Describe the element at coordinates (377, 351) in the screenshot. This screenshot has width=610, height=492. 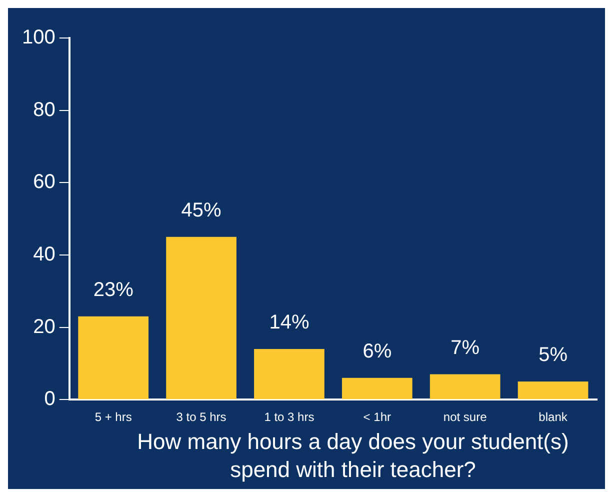
I see `data-label: 6%` at that location.